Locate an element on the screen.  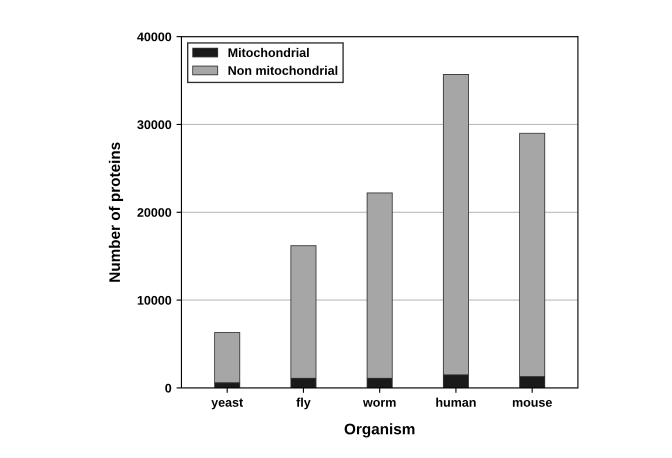
x-tick-label: human is located at coordinates (456, 402).